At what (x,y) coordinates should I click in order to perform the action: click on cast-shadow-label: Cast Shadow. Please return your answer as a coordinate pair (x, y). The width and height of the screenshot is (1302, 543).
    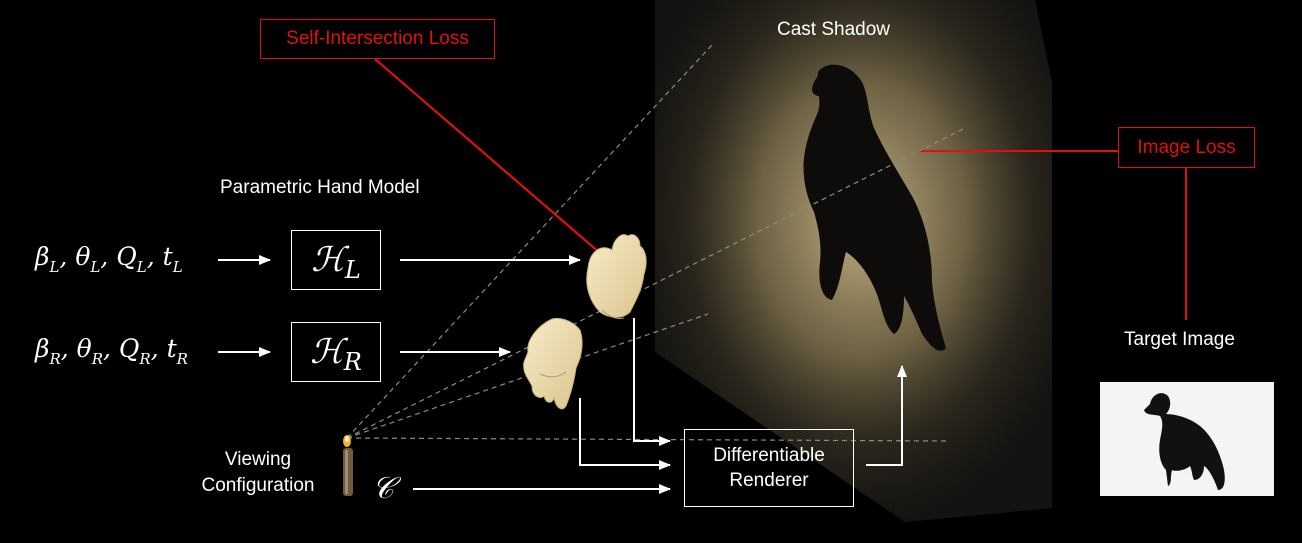
    Looking at the image, I should click on (834, 29).